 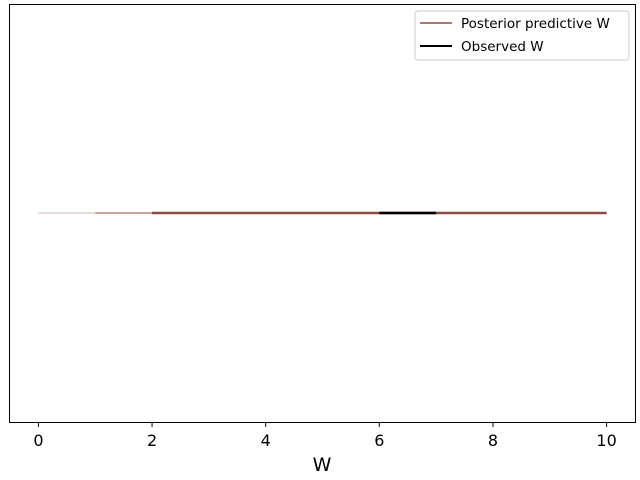 What do you see at coordinates (535, 24) in the screenshot?
I see `legend-label-posterior-predictive: Posterior predictive W` at bounding box center [535, 24].